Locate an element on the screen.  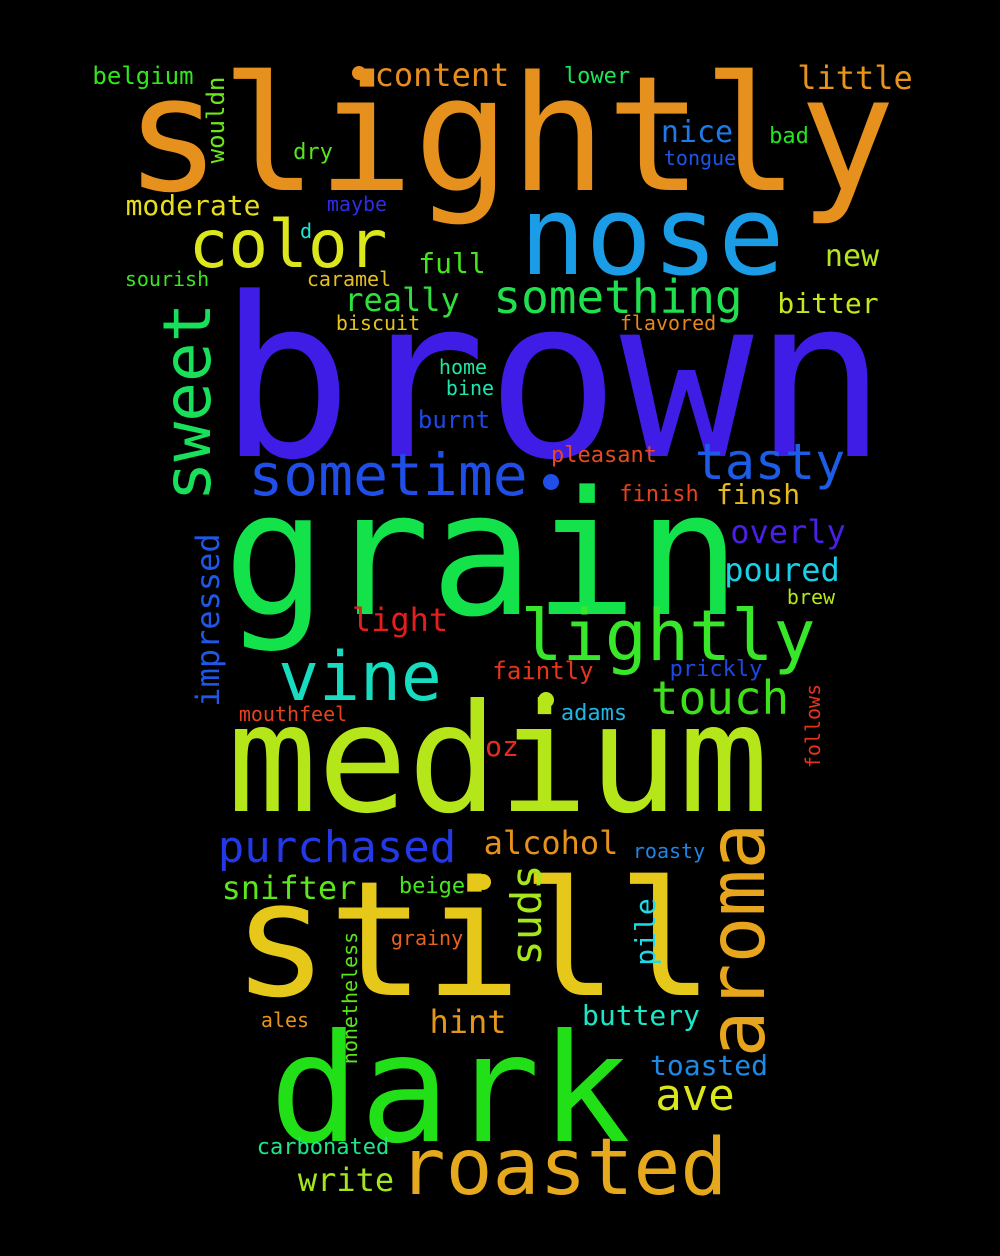
word-write: write is located at coordinates (346, 1180).